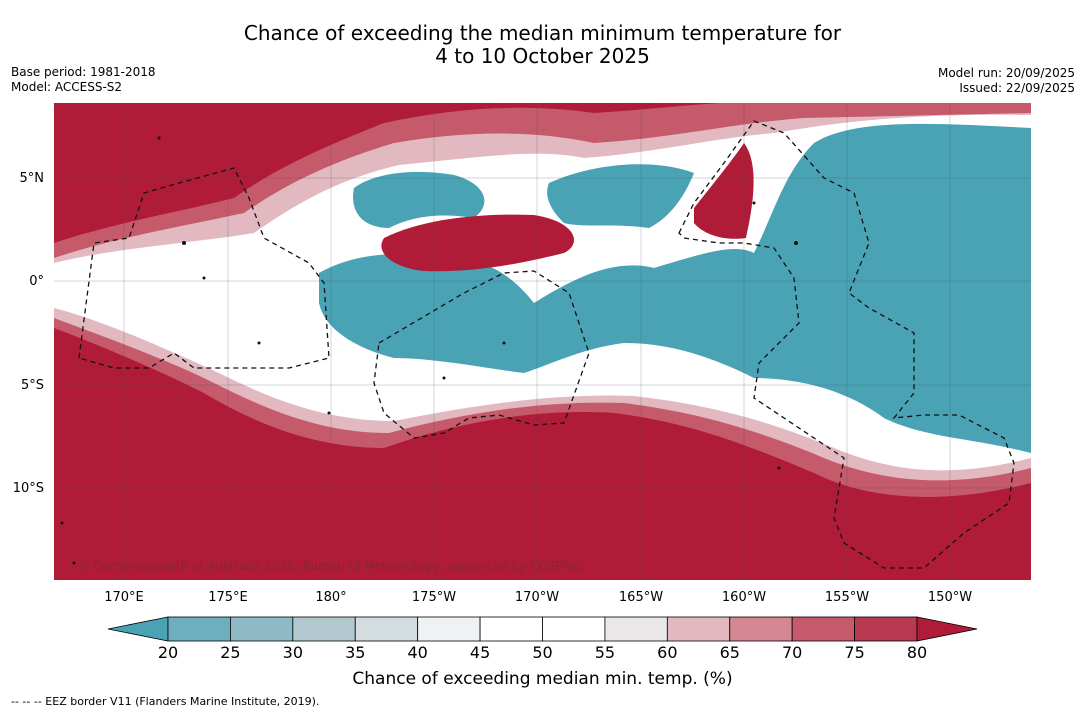 The image size is (1085, 713). What do you see at coordinates (947, 629) in the screenshot?
I see `colorbar-max-extension` at bounding box center [947, 629].